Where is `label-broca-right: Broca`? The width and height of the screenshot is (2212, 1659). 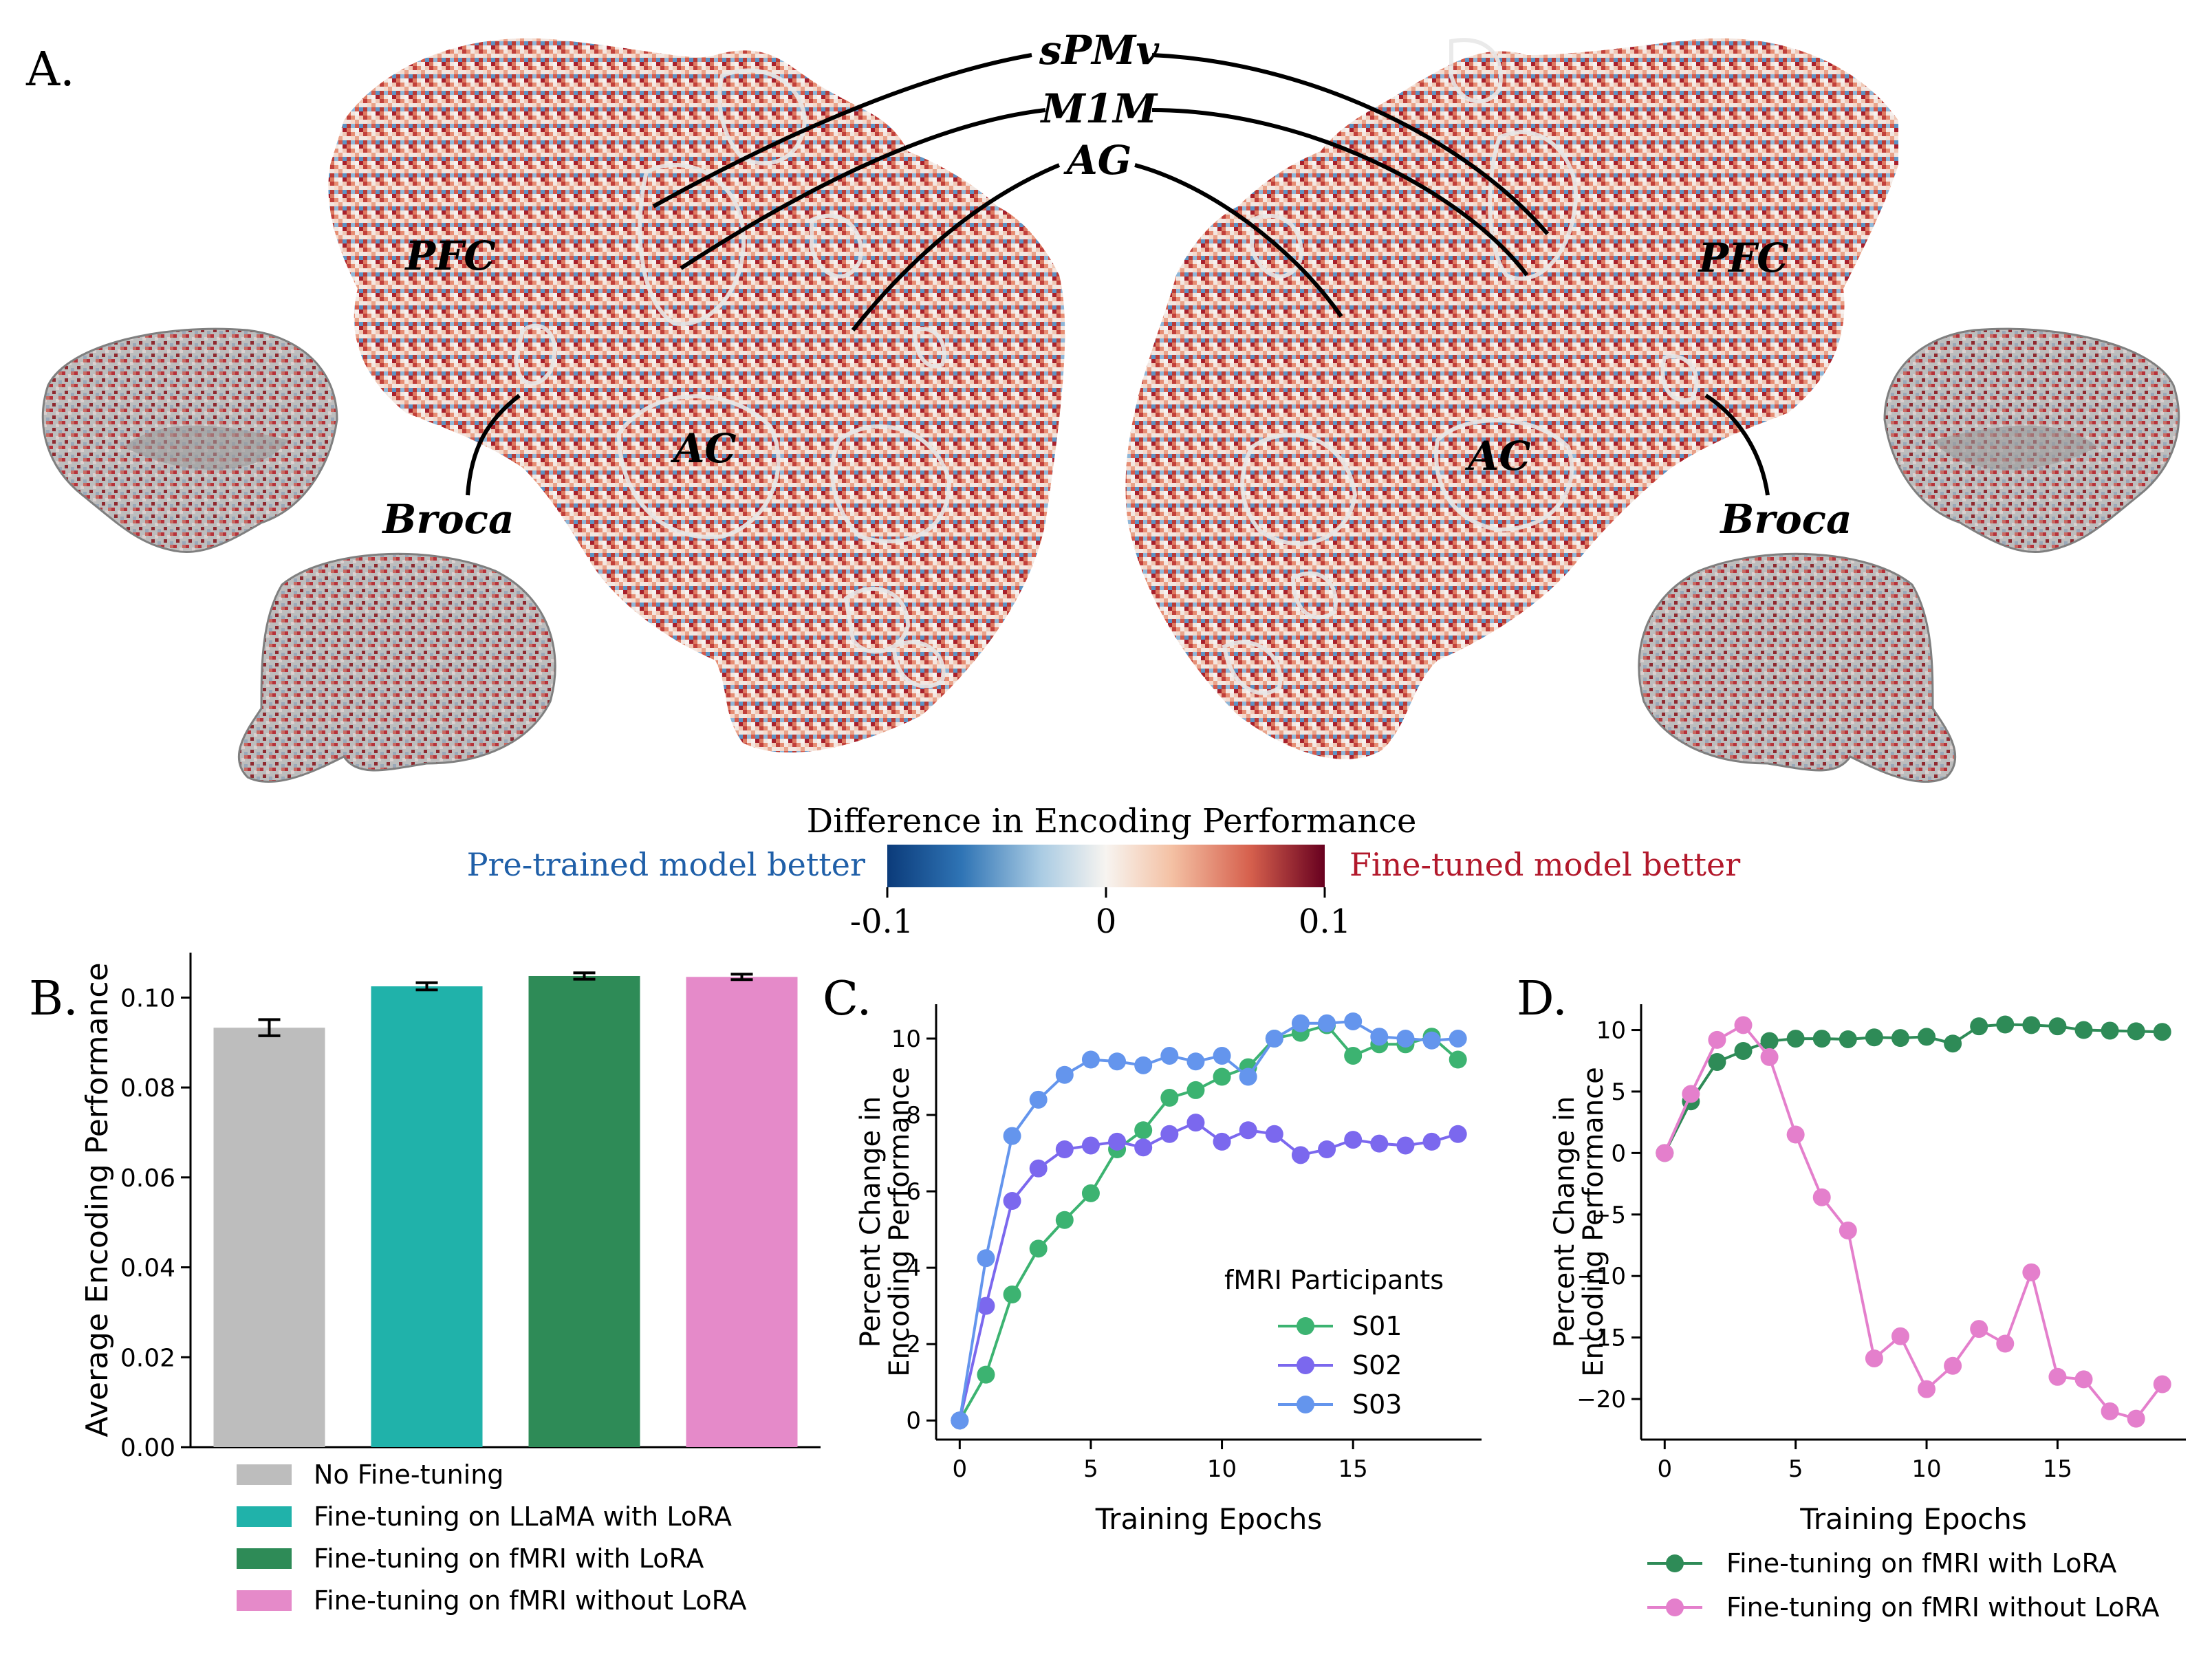 label-broca-right: Broca is located at coordinates (1785, 519).